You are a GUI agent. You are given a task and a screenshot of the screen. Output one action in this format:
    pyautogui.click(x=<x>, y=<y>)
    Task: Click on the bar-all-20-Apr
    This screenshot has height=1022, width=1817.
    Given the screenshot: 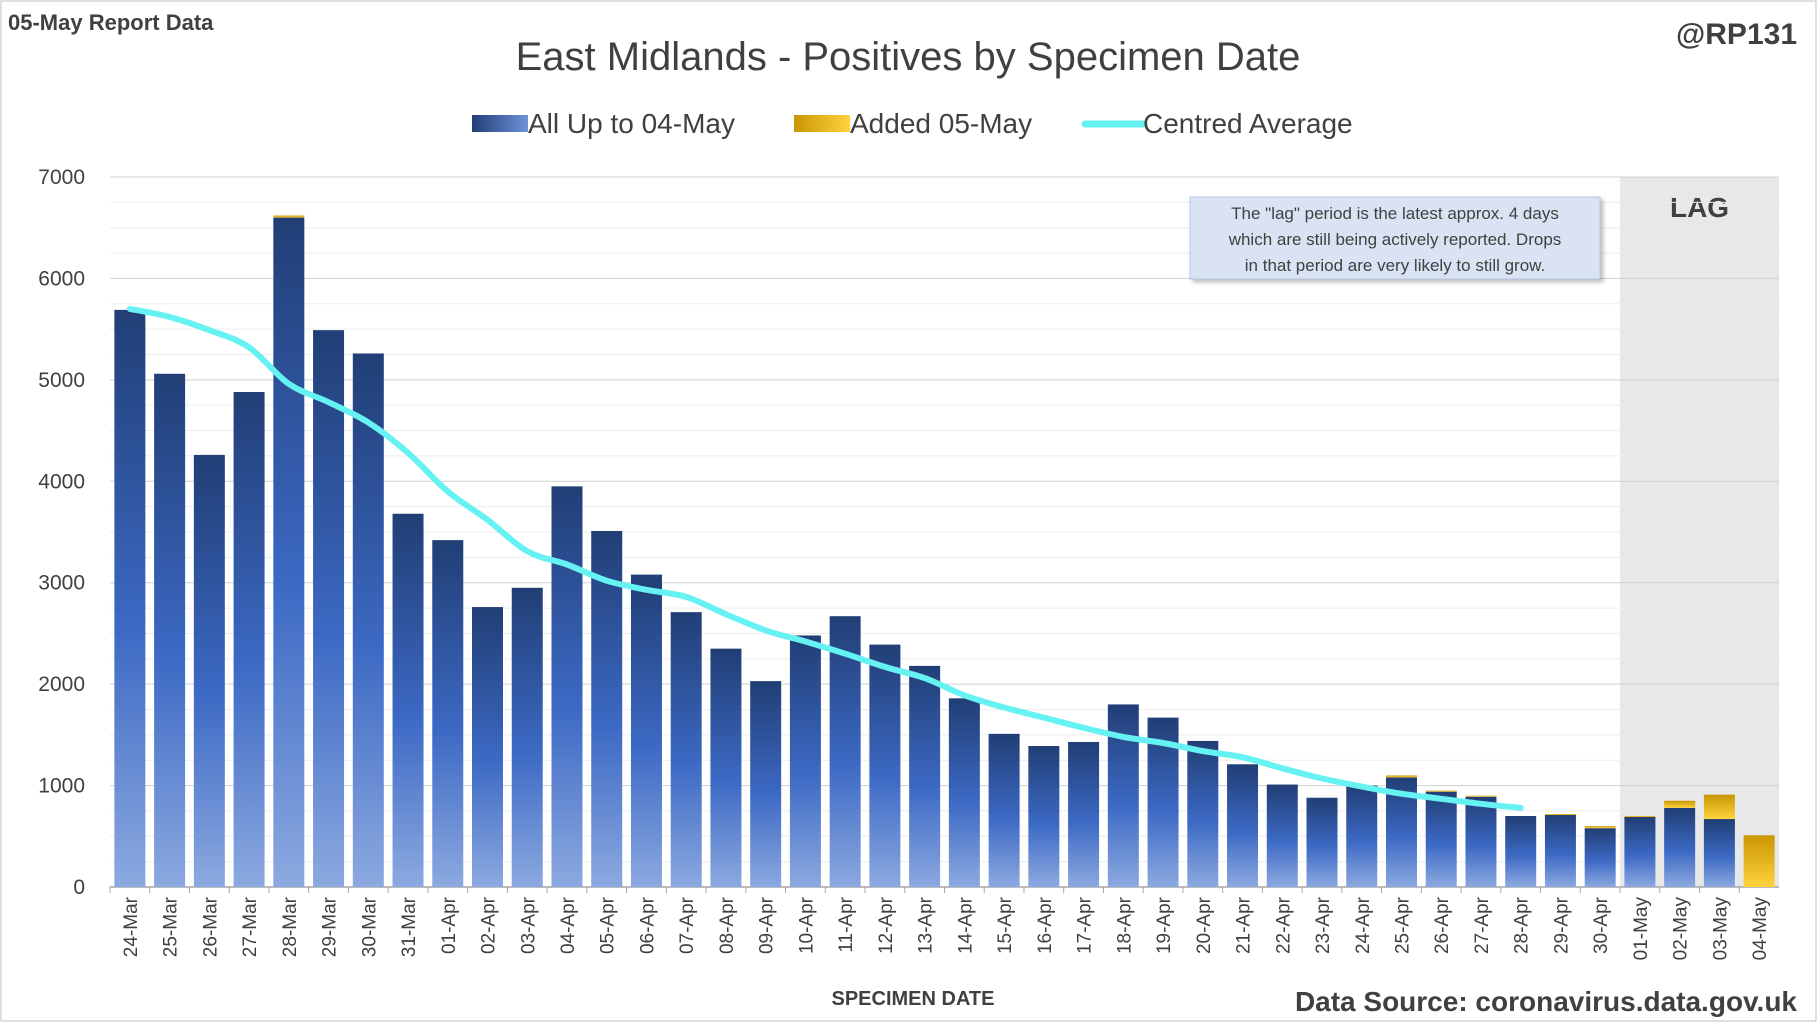 What is the action you would take?
    pyautogui.click(x=1203, y=813)
    